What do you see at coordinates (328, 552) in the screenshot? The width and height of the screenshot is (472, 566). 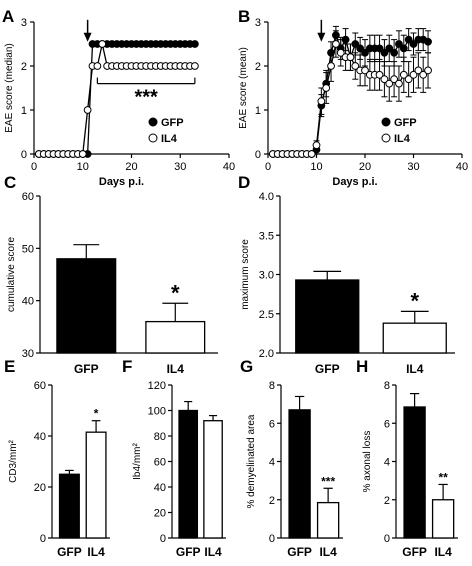 I see `panel-g-category-label: IL4` at bounding box center [328, 552].